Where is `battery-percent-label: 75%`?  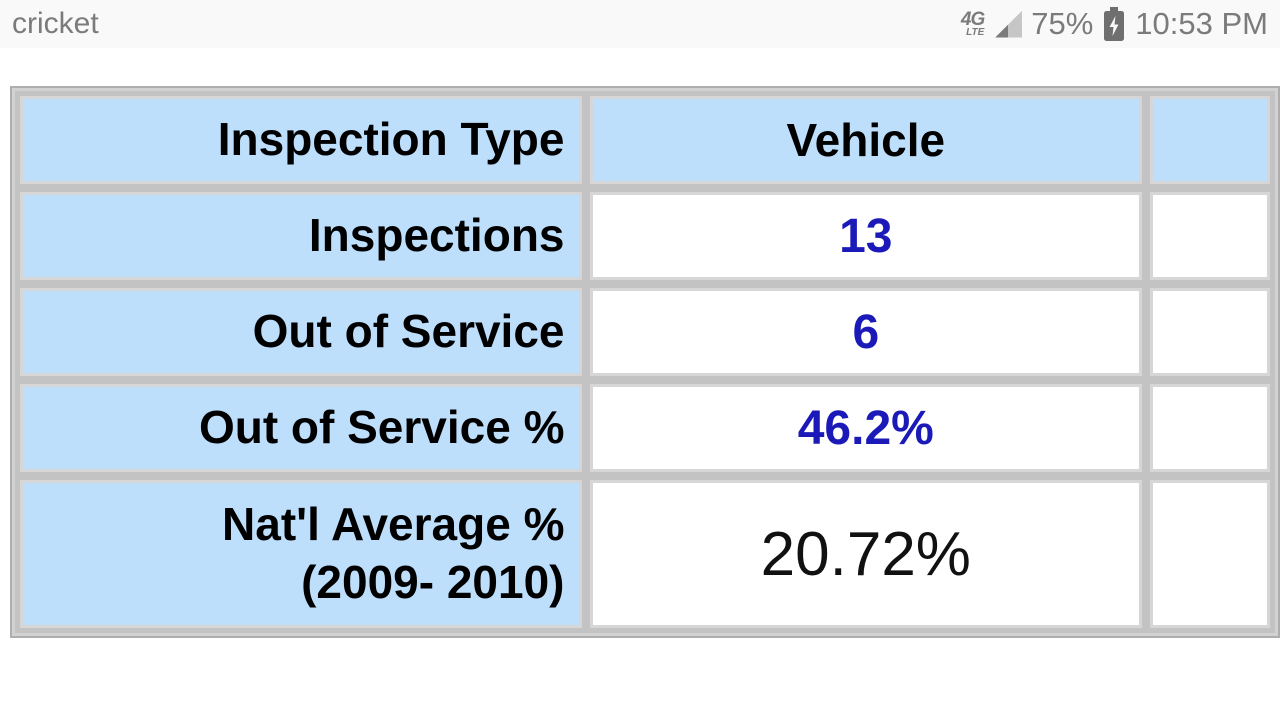
battery-percent-label: 75% is located at coordinates (1062, 23).